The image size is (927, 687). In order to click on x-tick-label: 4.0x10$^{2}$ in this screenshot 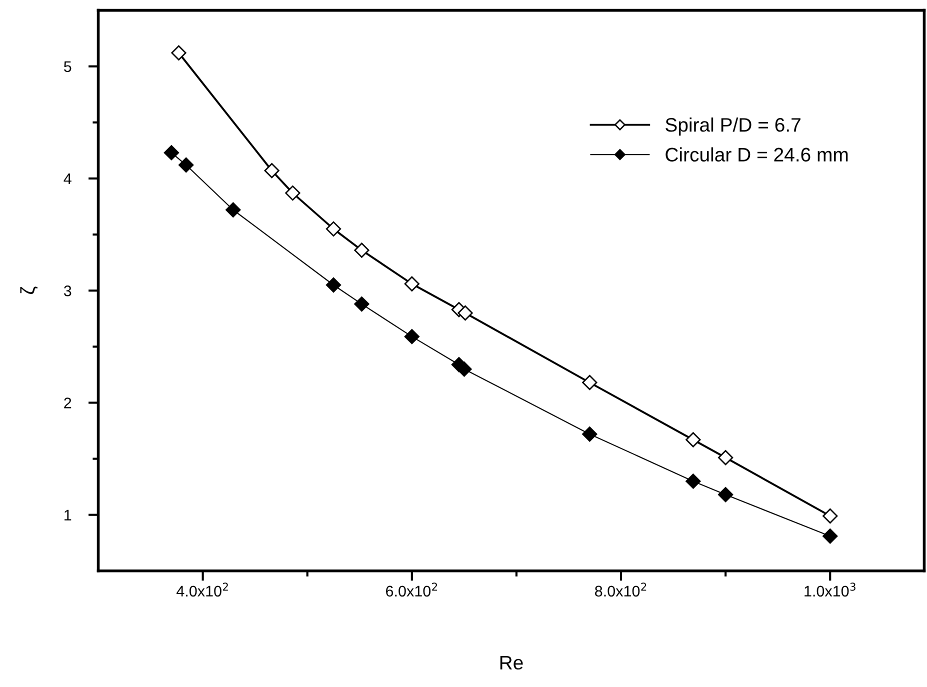, I will do `click(202, 589)`.